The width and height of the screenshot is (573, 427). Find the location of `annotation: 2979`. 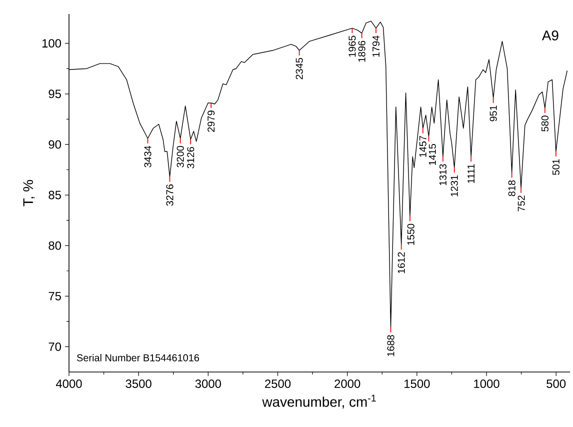

annotation: 2979 is located at coordinates (211, 121).